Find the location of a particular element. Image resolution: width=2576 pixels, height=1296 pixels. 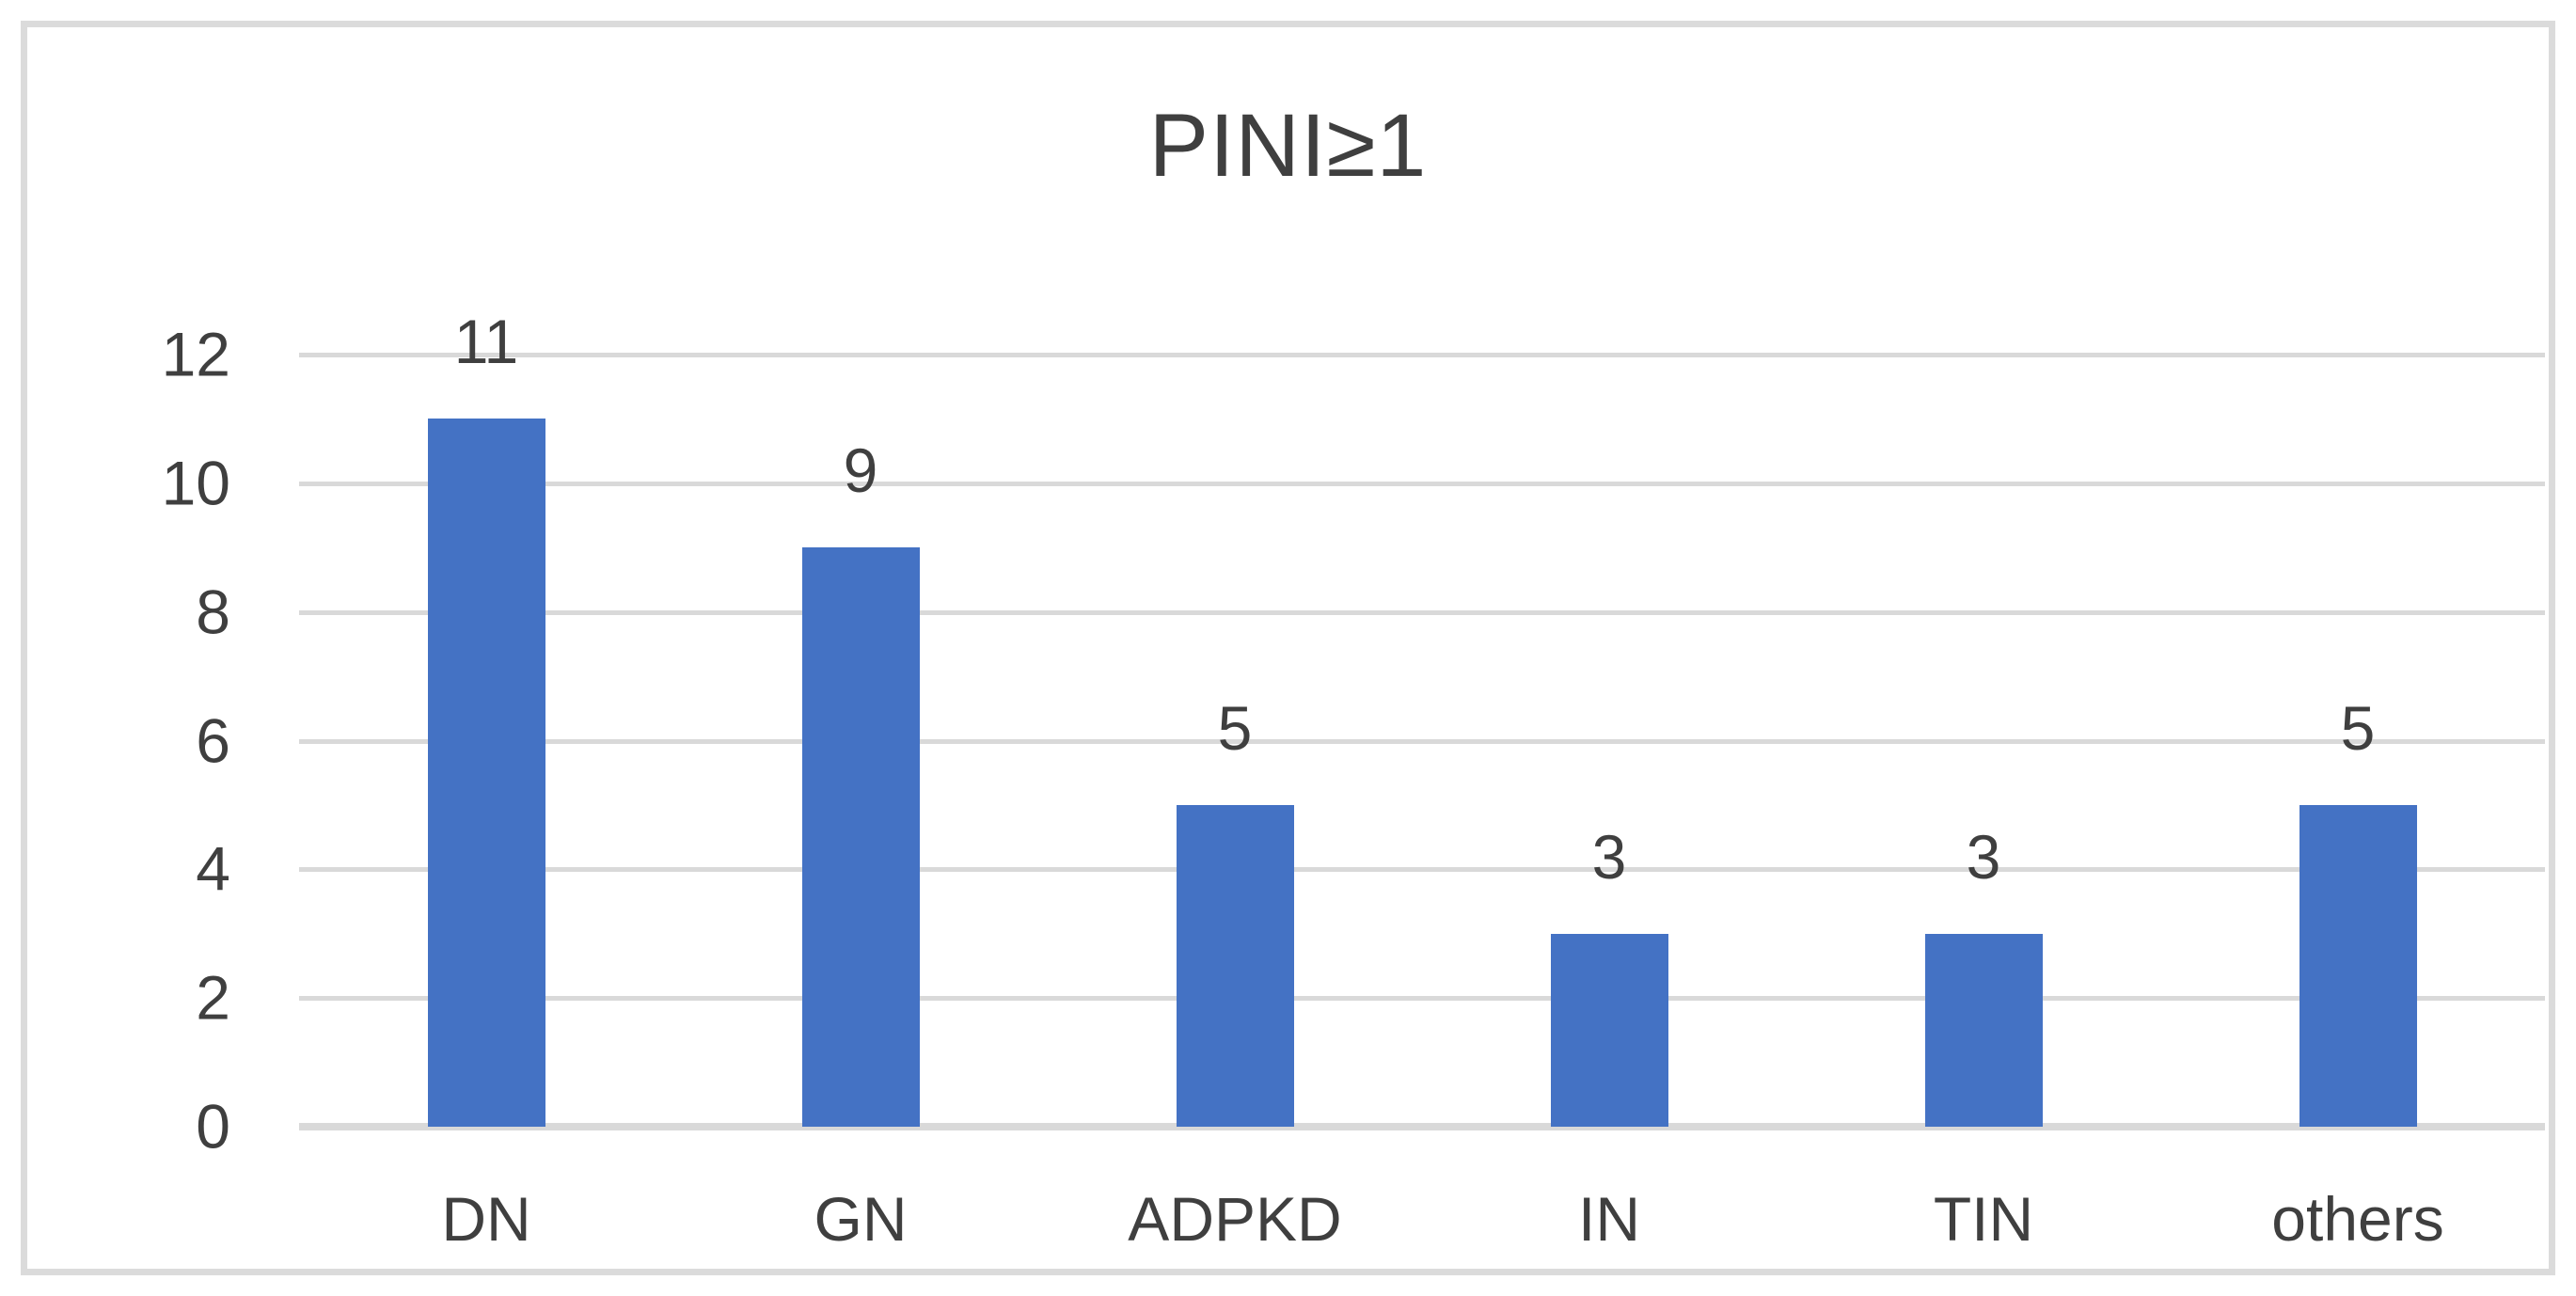

y-tick-label: 10 is located at coordinates (195, 483).